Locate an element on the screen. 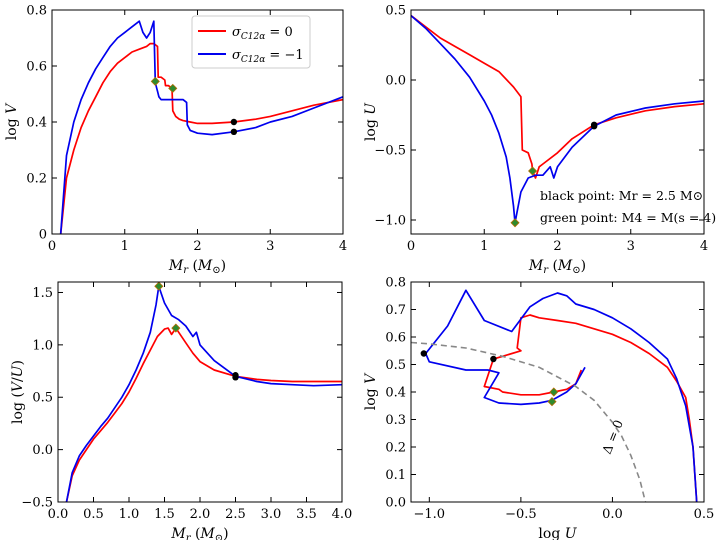  y-tick-label: −1.0 is located at coordinates (390, 221).